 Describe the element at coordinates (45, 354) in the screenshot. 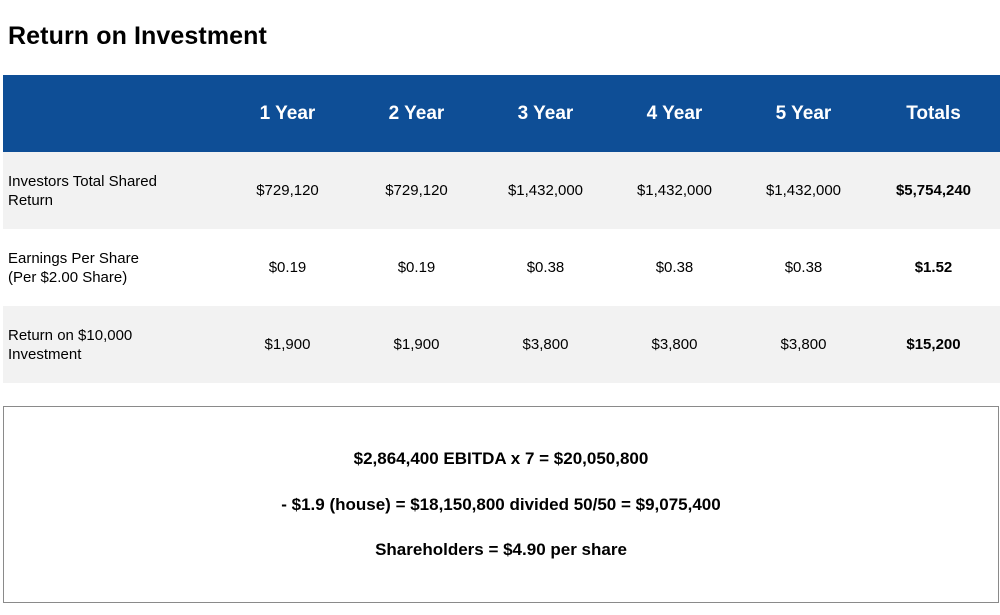

I see `row-label-line: Investment` at that location.